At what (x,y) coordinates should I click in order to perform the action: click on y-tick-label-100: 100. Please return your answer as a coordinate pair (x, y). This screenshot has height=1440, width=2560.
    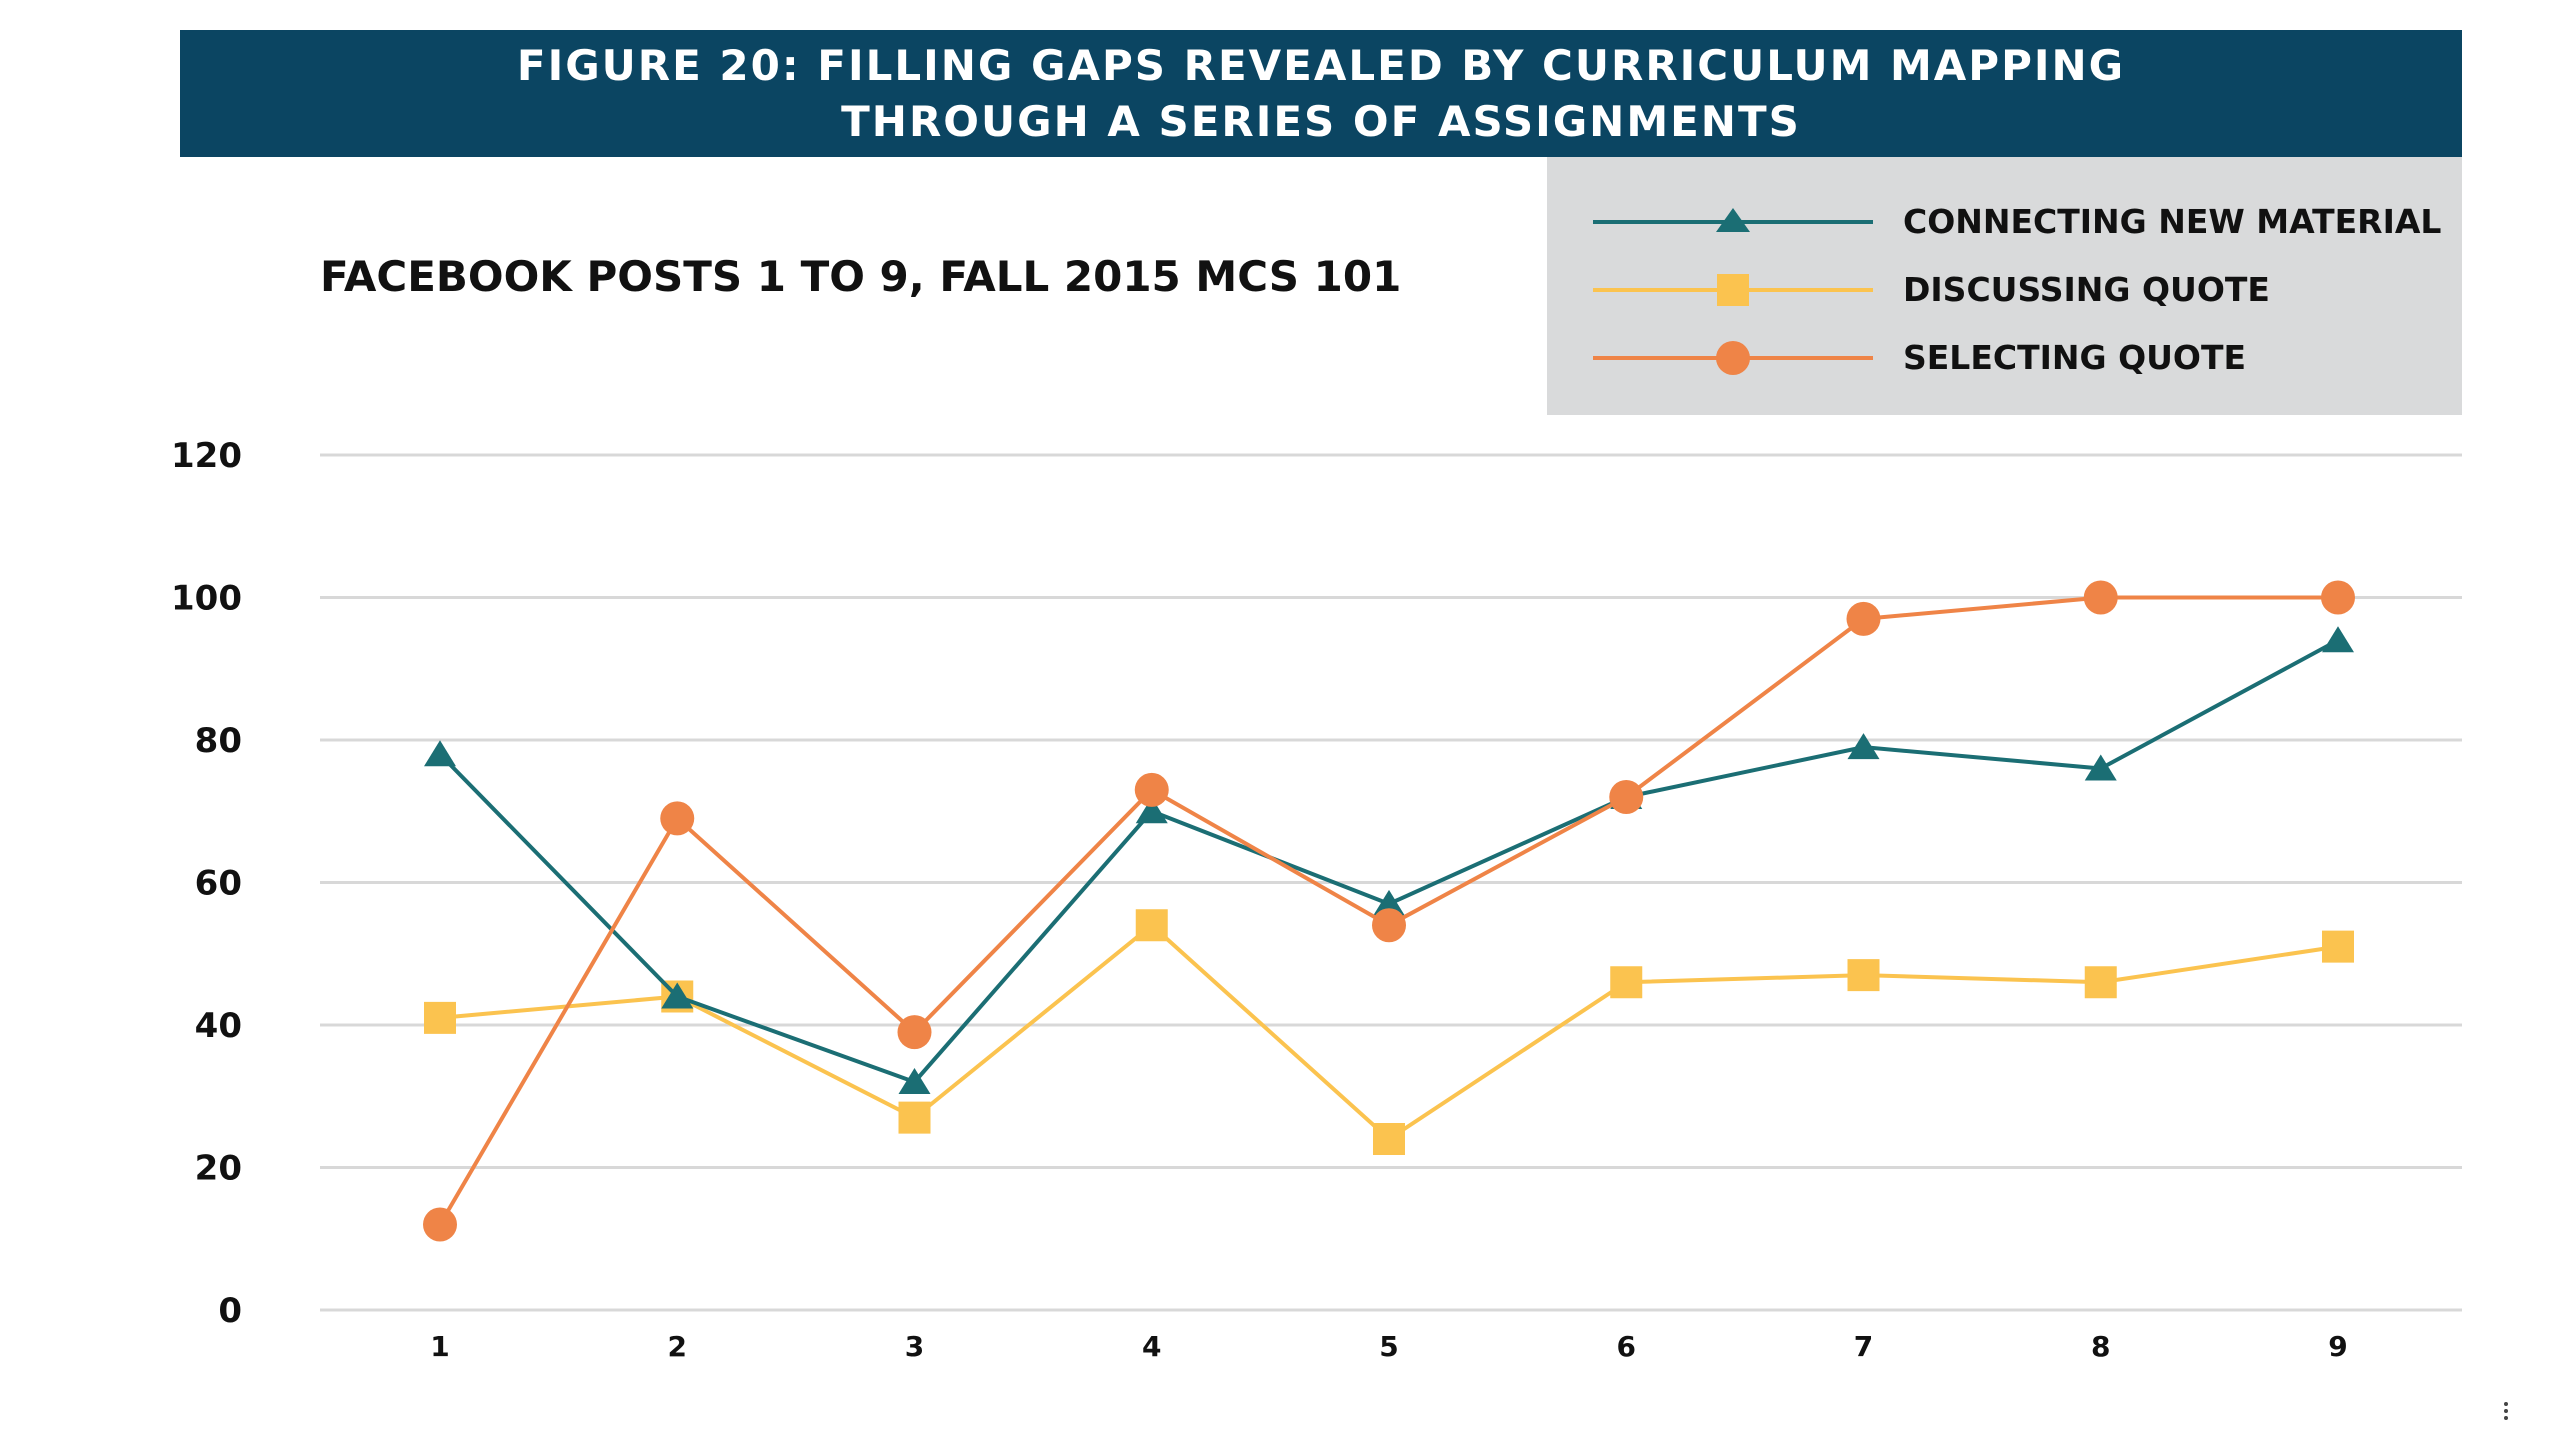
    Looking at the image, I should click on (206, 599).